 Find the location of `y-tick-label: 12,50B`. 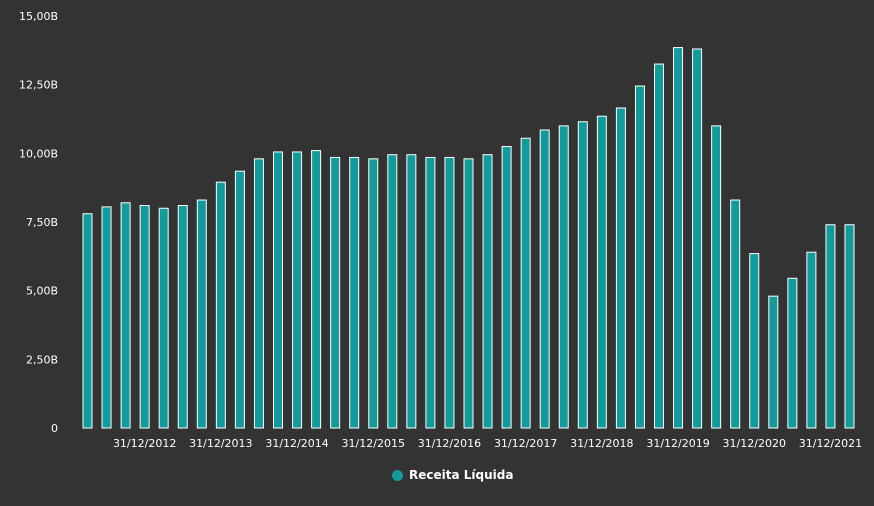

y-tick-label: 12,50B is located at coordinates (38, 85).